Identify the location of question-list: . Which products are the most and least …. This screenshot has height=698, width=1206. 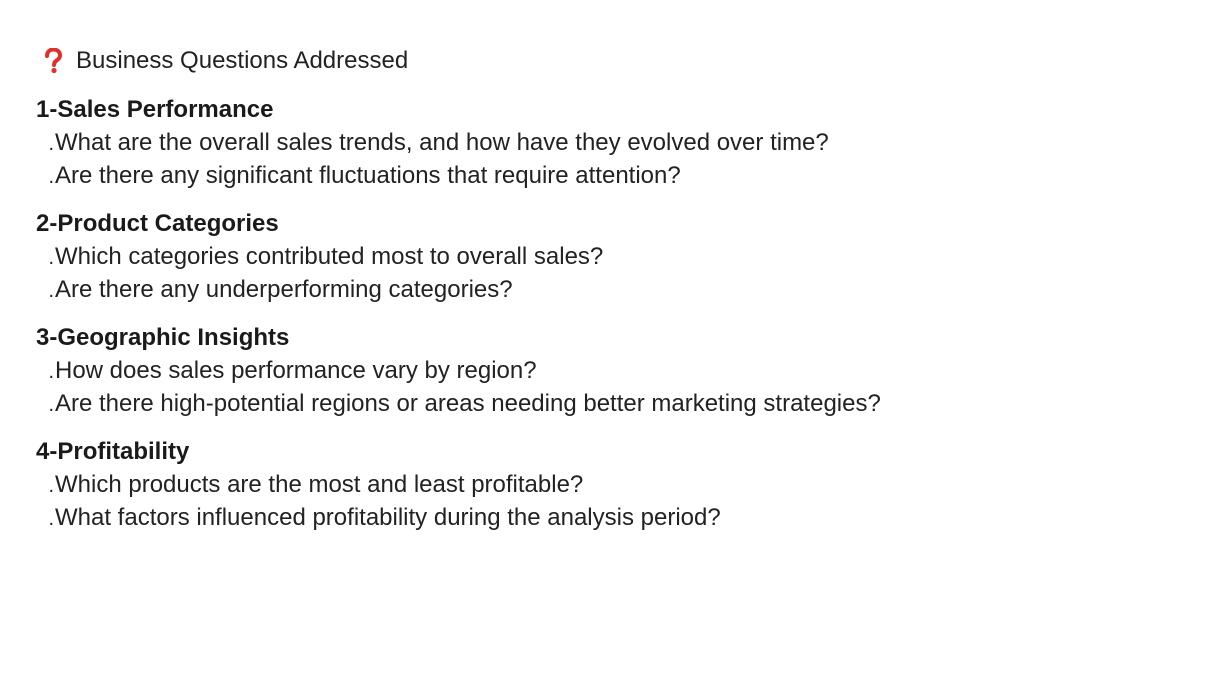
(606, 501).